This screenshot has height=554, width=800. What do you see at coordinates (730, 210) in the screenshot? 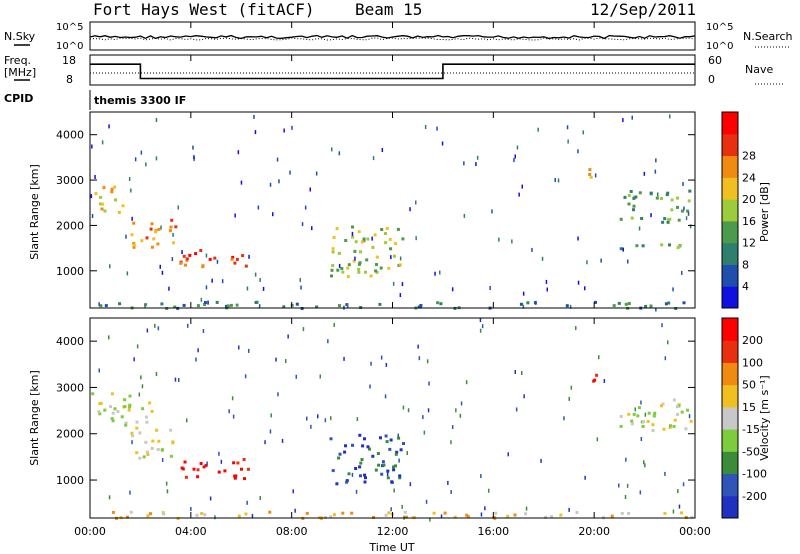
I see `power-colorbar-frame` at bounding box center [730, 210].